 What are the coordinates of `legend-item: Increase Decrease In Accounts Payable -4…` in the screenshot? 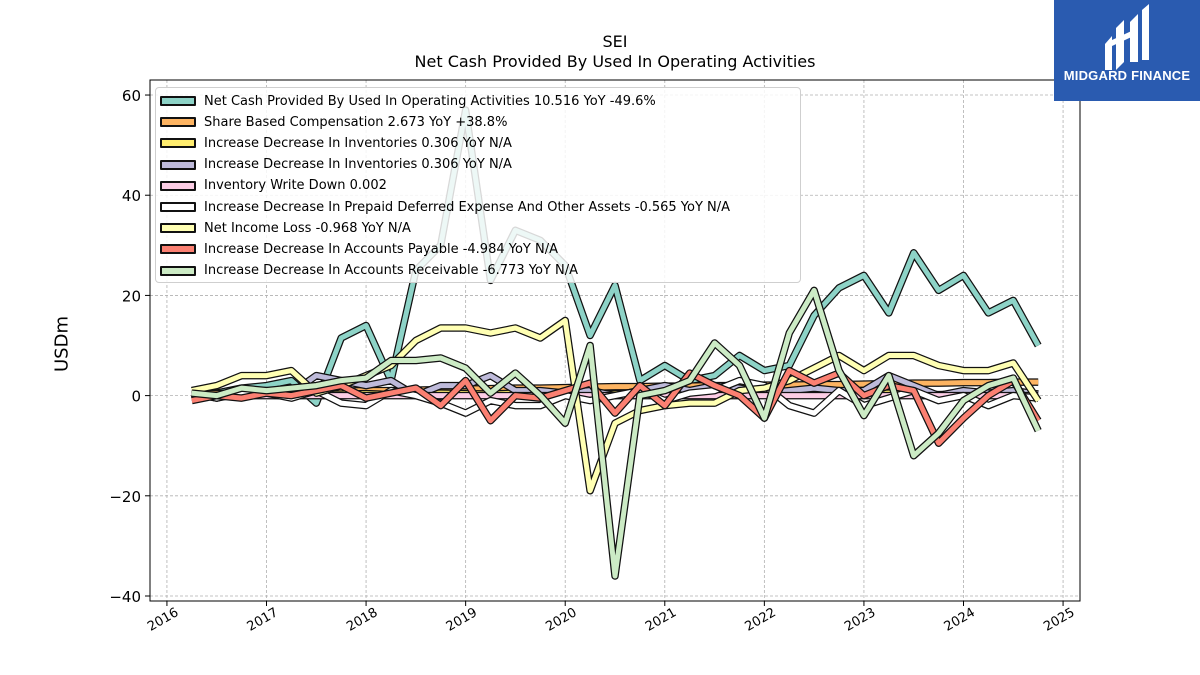 It's located at (359, 249).